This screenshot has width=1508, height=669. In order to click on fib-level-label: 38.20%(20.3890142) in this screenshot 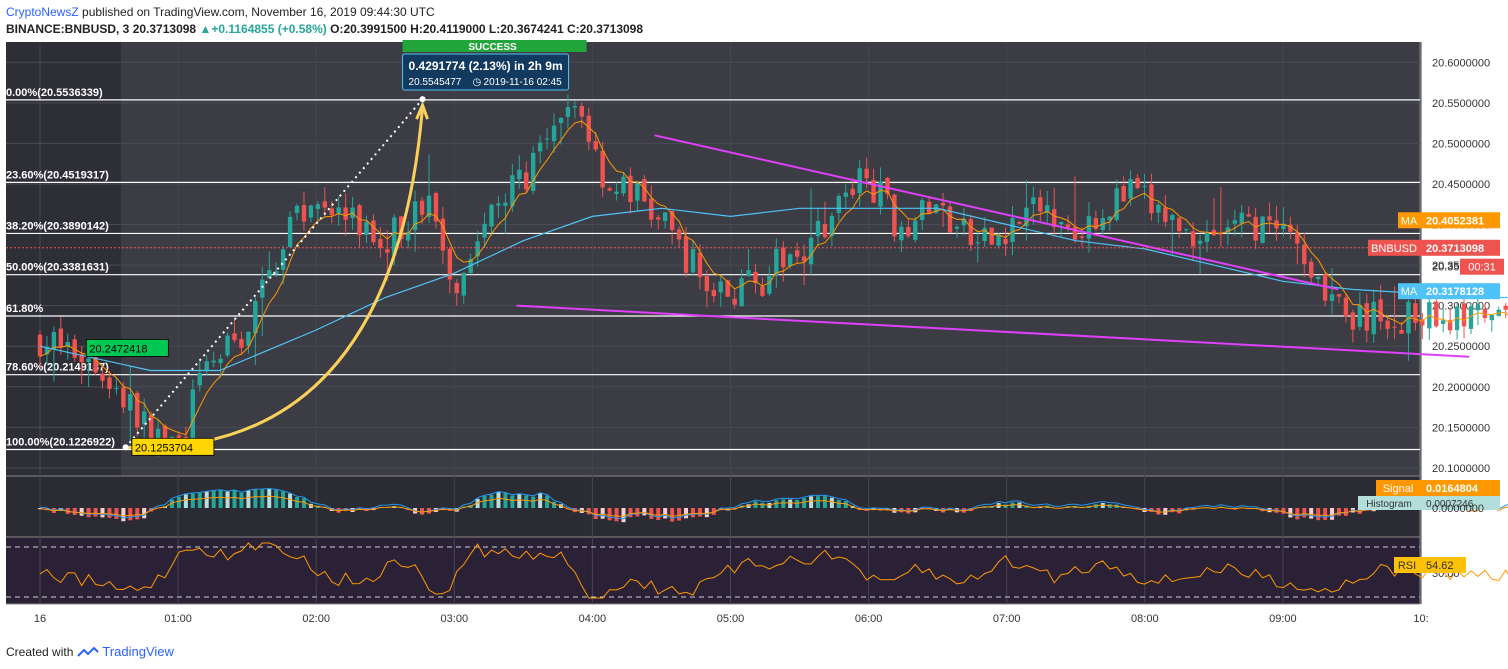, I will do `click(57, 226)`.